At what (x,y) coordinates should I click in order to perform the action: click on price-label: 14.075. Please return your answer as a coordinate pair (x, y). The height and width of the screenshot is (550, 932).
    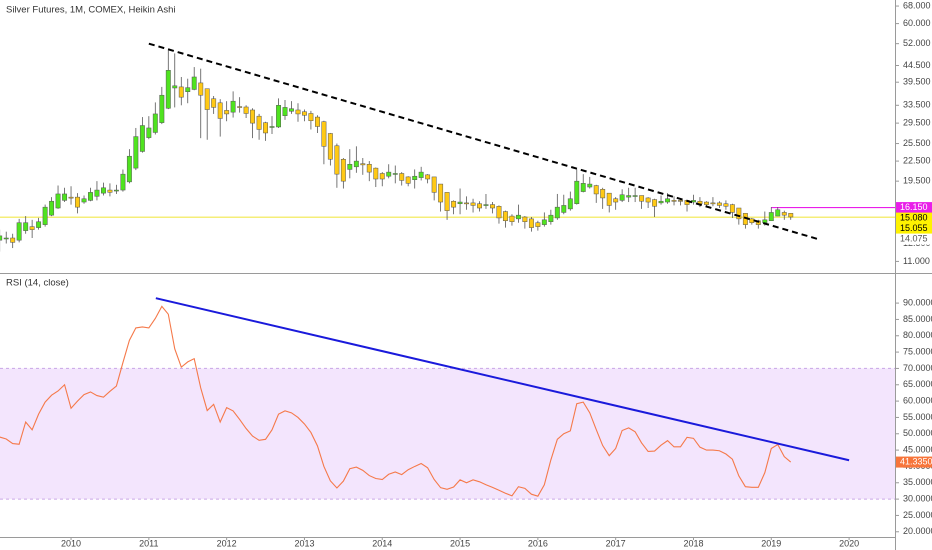
    Looking at the image, I should click on (914, 238).